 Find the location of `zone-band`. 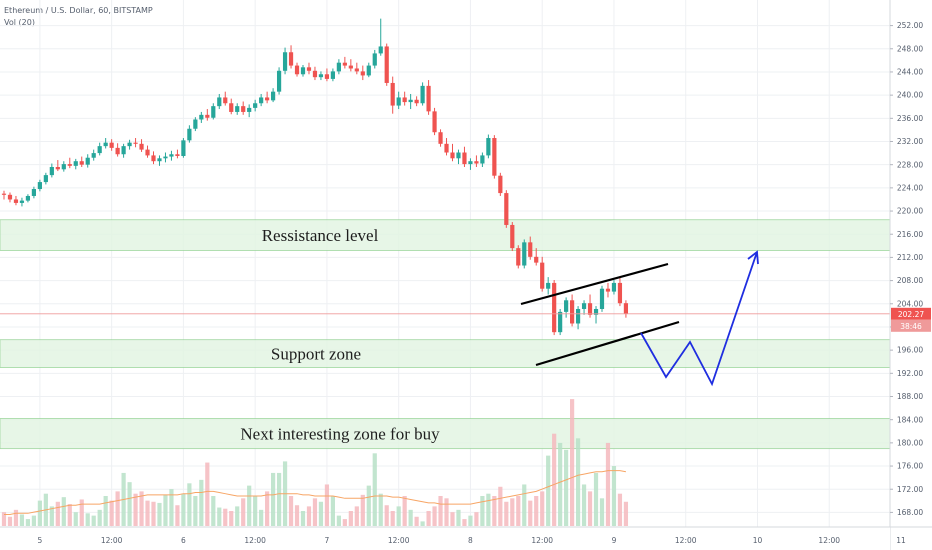

zone-band is located at coordinates (445, 434).